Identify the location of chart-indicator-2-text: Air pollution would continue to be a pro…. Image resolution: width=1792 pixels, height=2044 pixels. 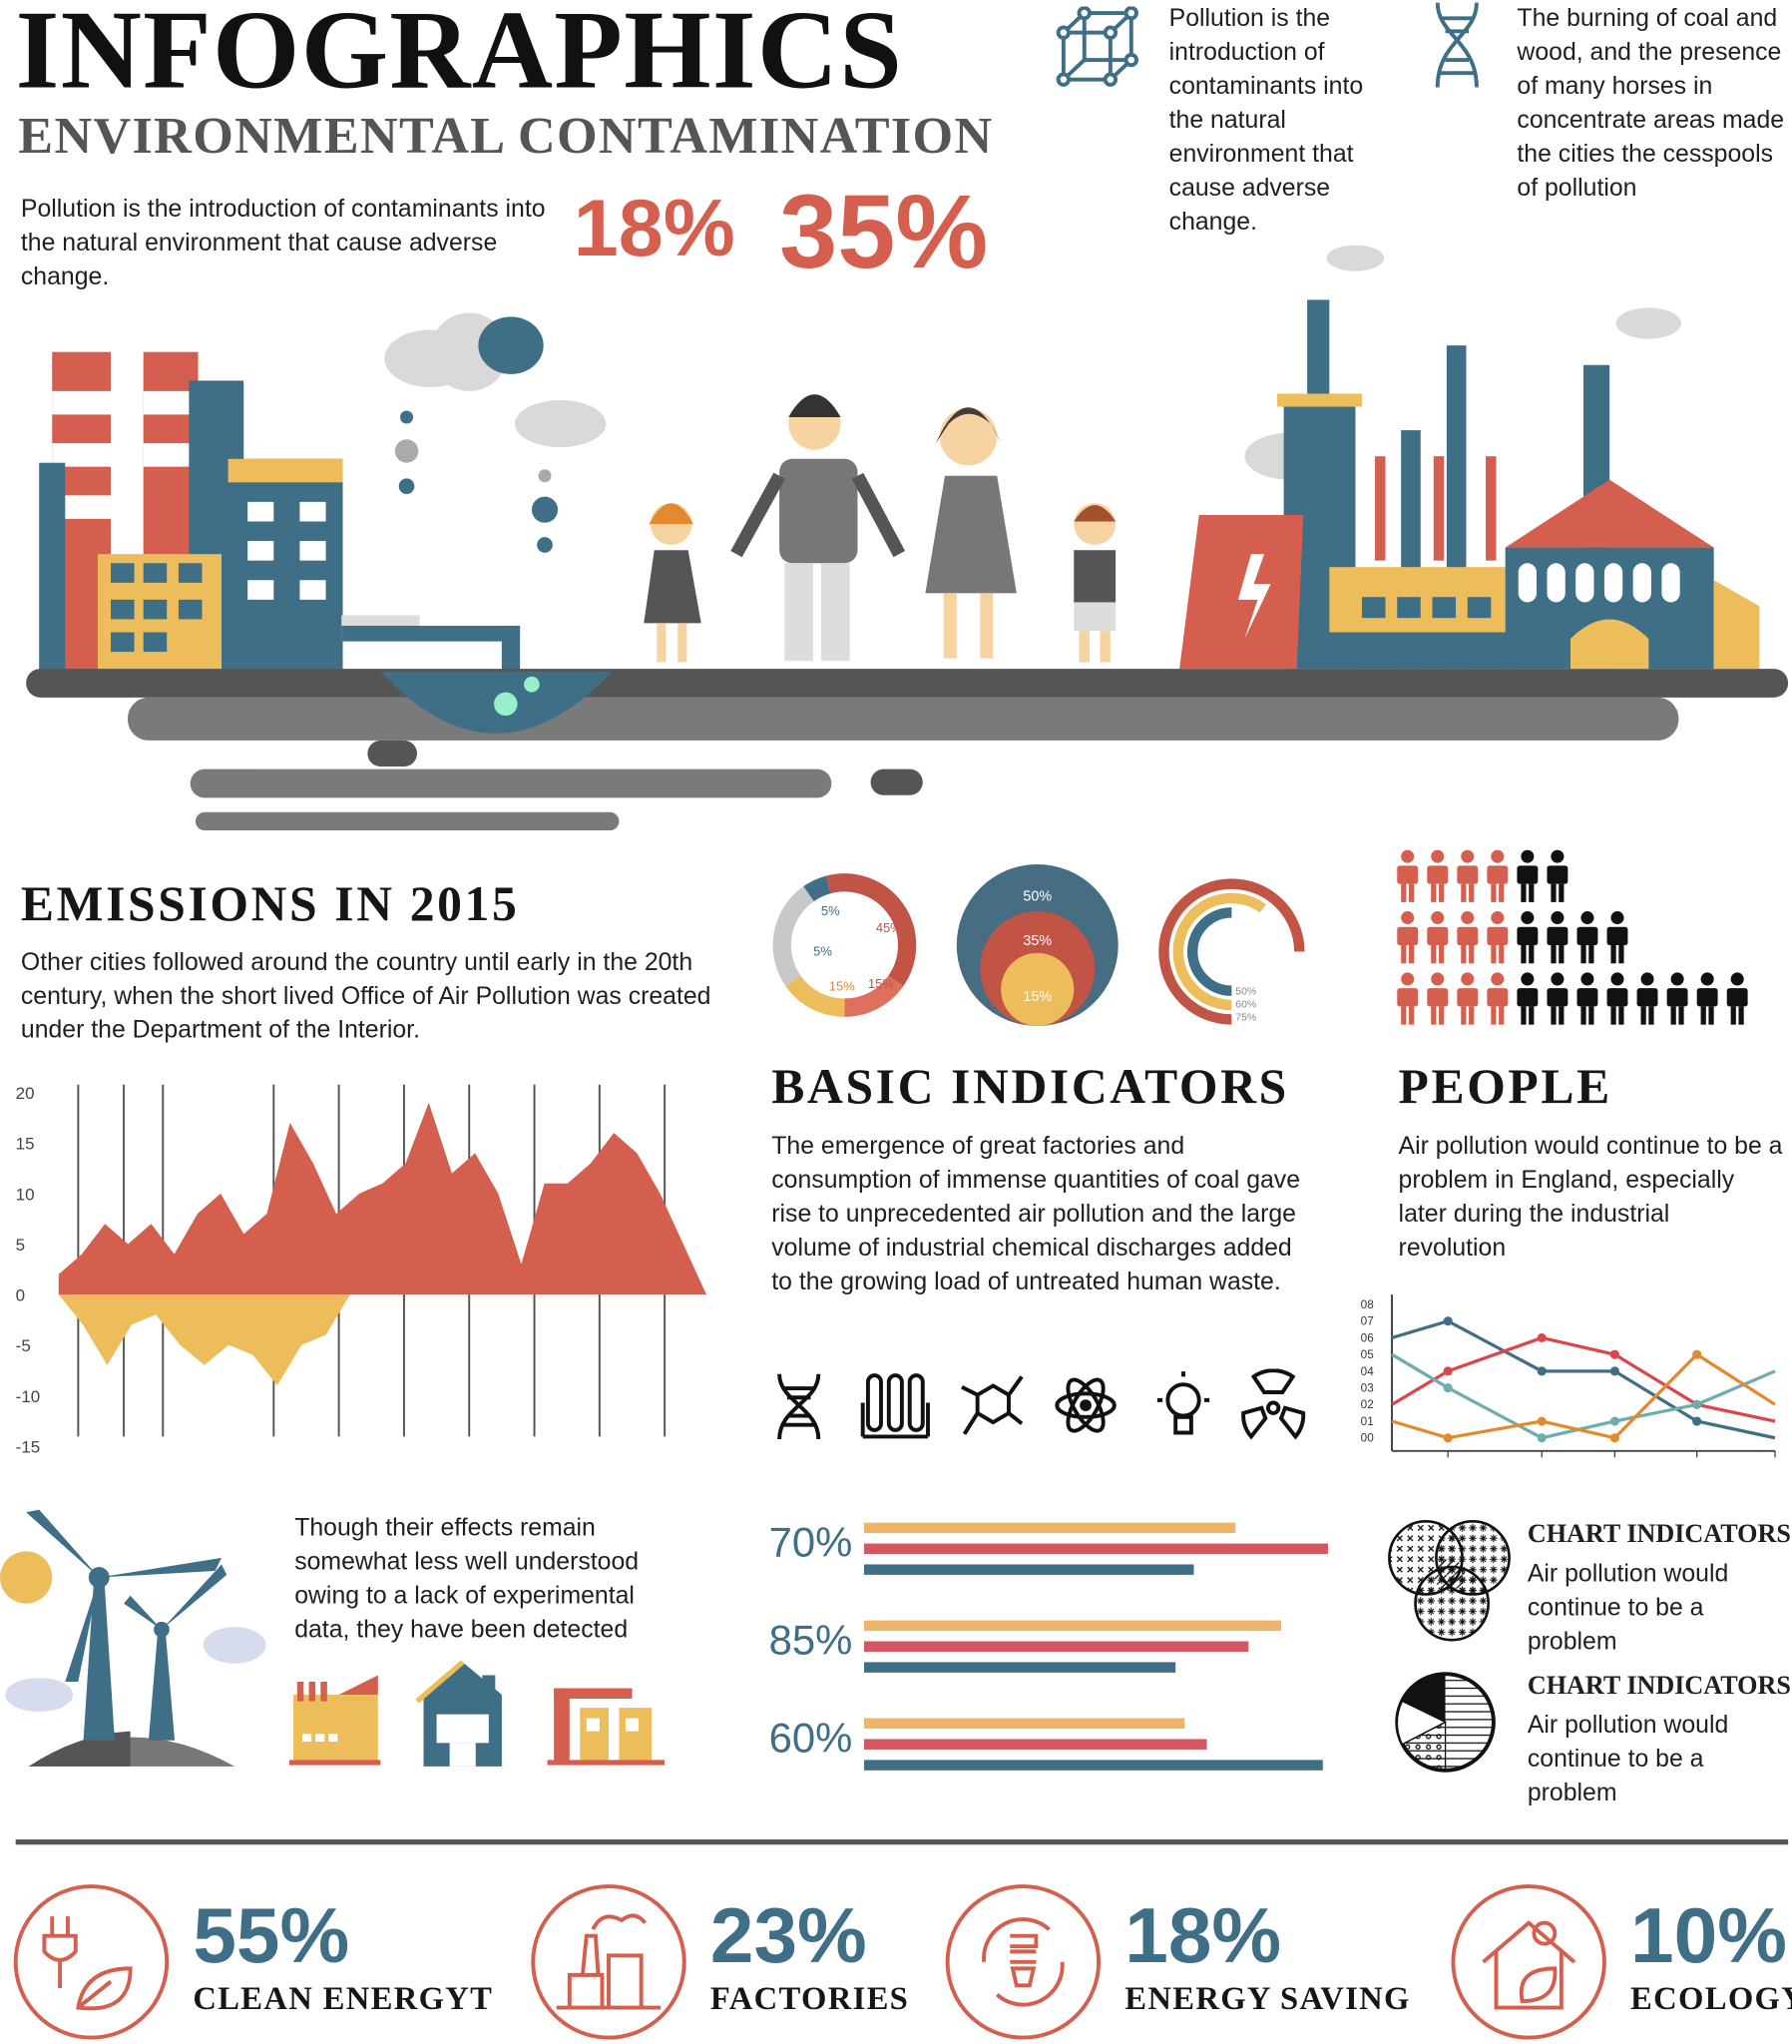
(1628, 1759).